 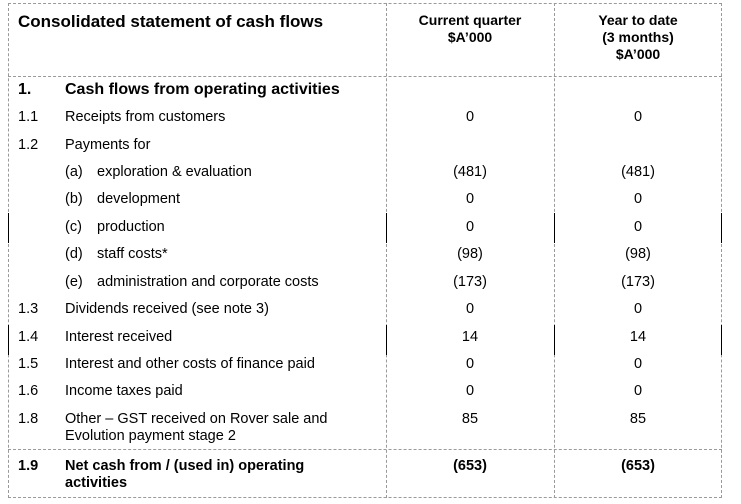 What do you see at coordinates (8, 250) in the screenshot?
I see `table-border-left` at bounding box center [8, 250].